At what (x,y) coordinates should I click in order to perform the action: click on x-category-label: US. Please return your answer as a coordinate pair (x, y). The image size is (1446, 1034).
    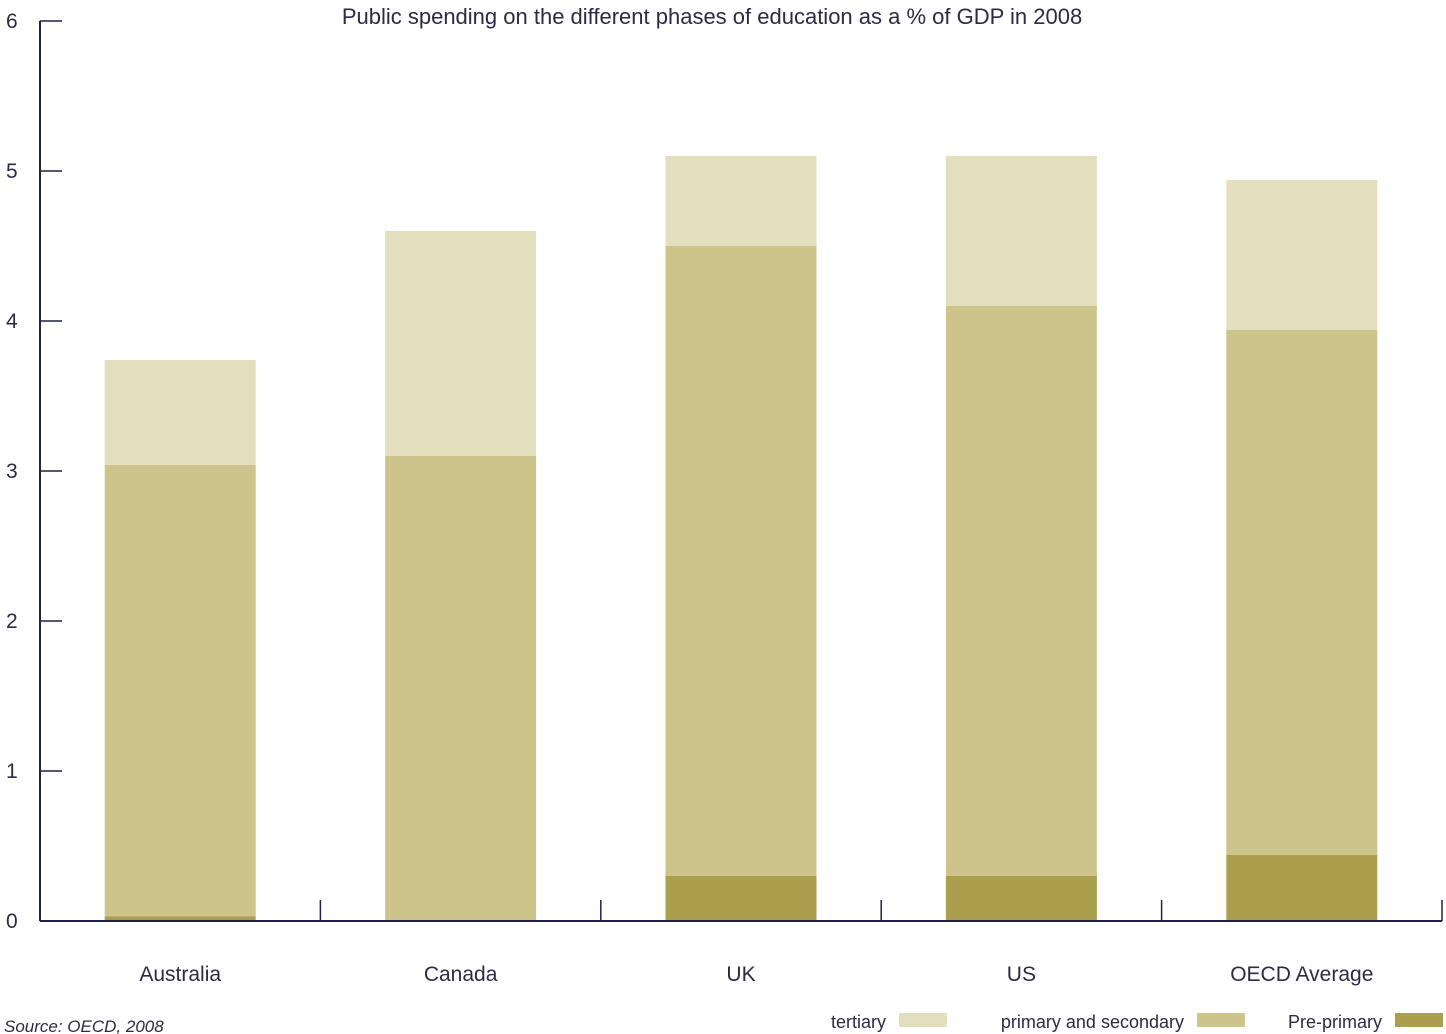
    Looking at the image, I should click on (1021, 974).